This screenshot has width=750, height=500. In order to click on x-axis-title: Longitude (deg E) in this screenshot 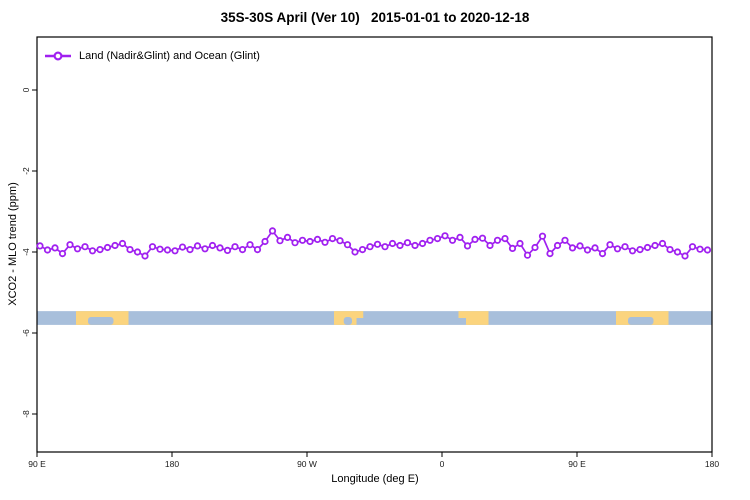, I will do `click(375, 479)`.